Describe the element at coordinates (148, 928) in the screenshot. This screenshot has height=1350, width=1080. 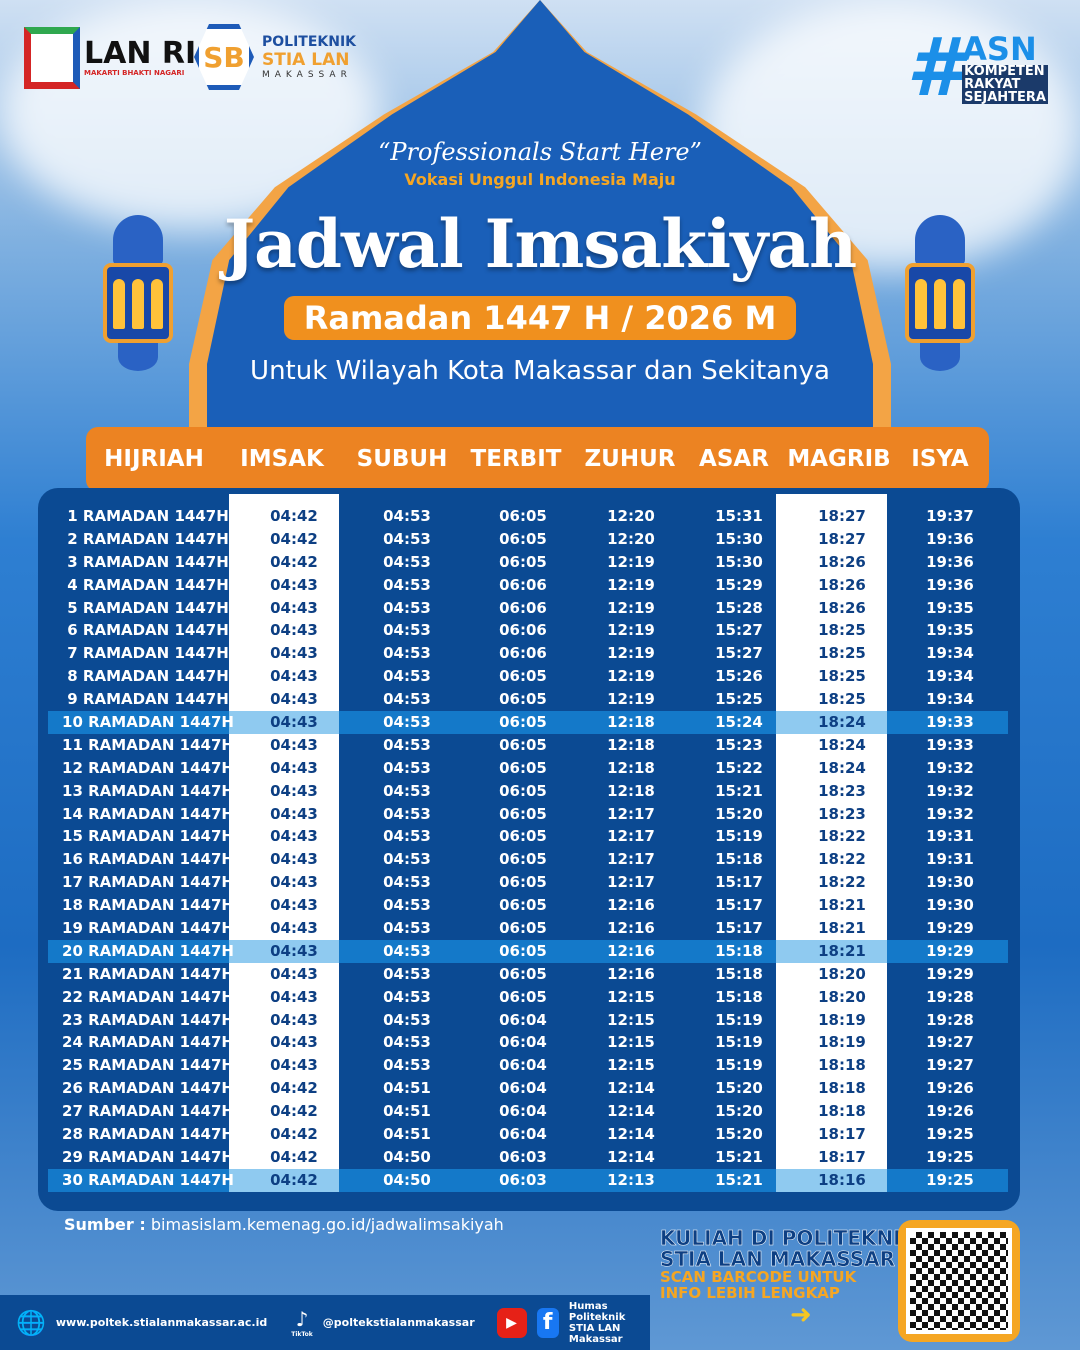
I see `cell-hijriah: 19 RAMADAN 1447H` at that location.